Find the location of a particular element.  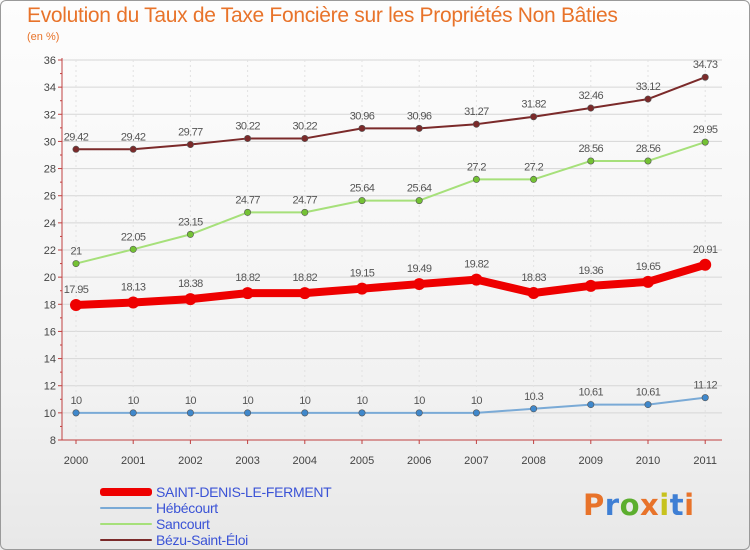

logo-letter: o is located at coordinates (630, 505).